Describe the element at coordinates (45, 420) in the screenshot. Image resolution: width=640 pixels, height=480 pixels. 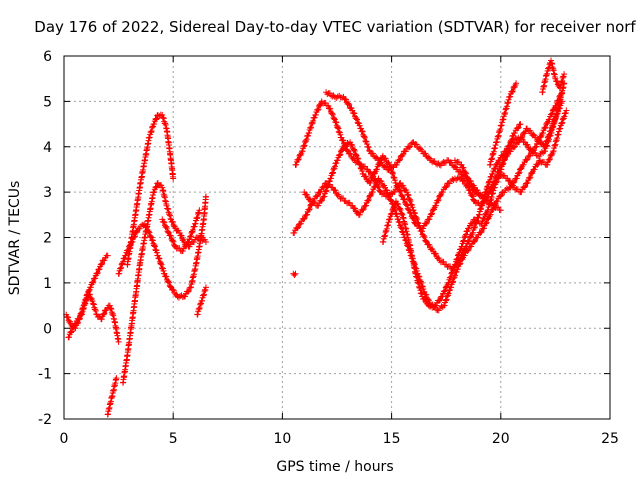
I see `y-tick-label: -2` at that location.